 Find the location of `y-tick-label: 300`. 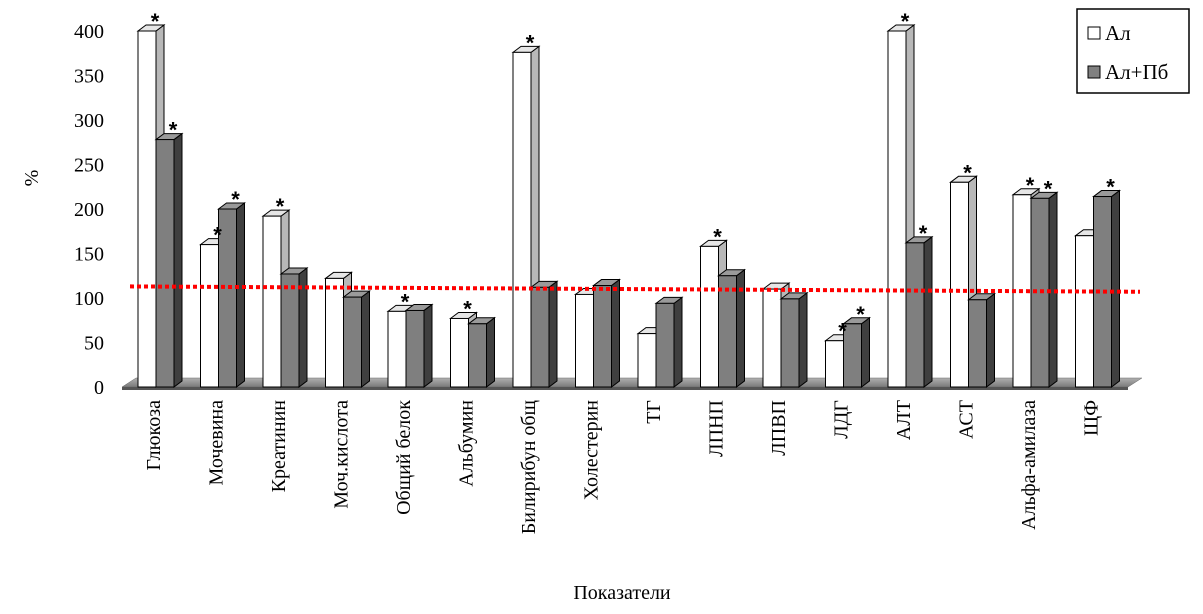

y-tick-label: 300 is located at coordinates (89, 121).